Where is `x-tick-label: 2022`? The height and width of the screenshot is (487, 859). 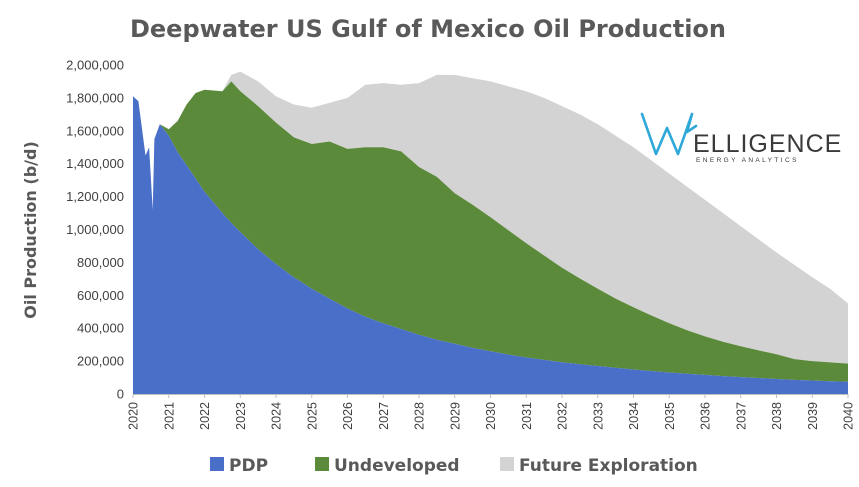
x-tick-label: 2022 is located at coordinates (205, 416).